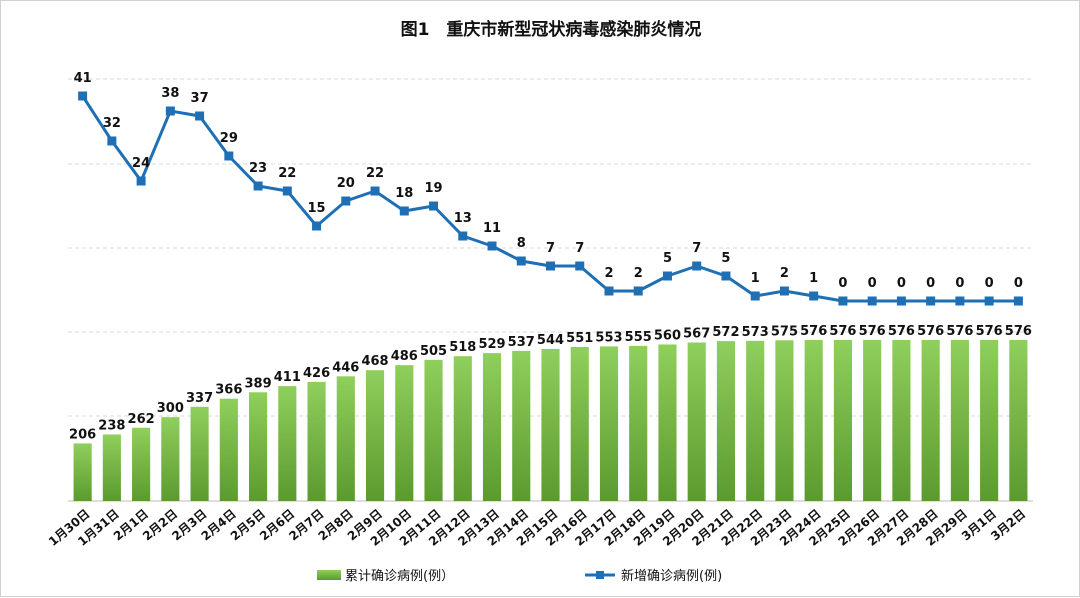 This screenshot has width=1080, height=598. I want to click on line-value-label: 2, so click(638, 273).